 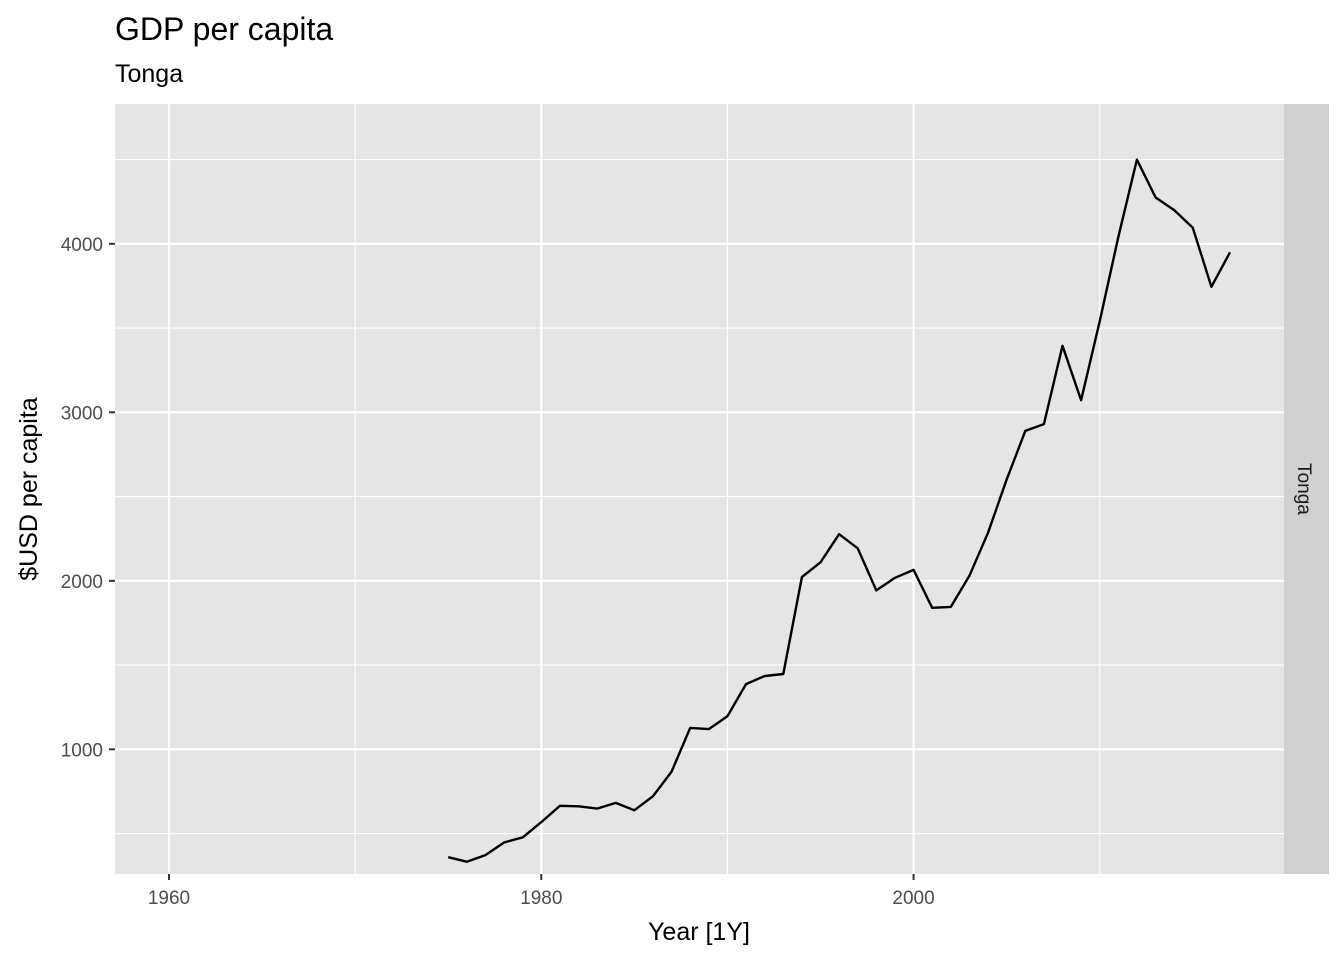 I want to click on x-axis-title: Year [1Y], so click(x=699, y=932).